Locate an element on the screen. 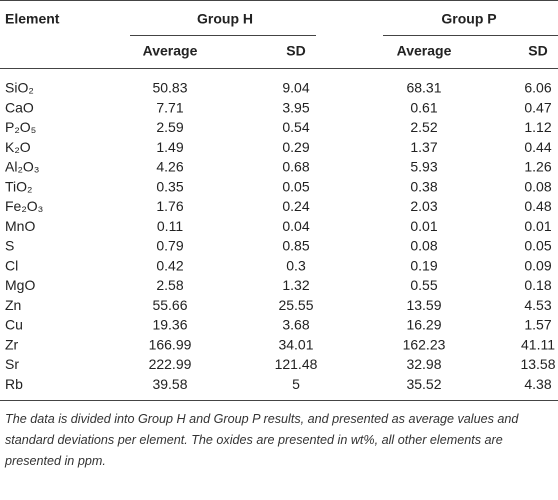 The image size is (558, 500). value-cell: 3.95 is located at coordinates (295, 107).